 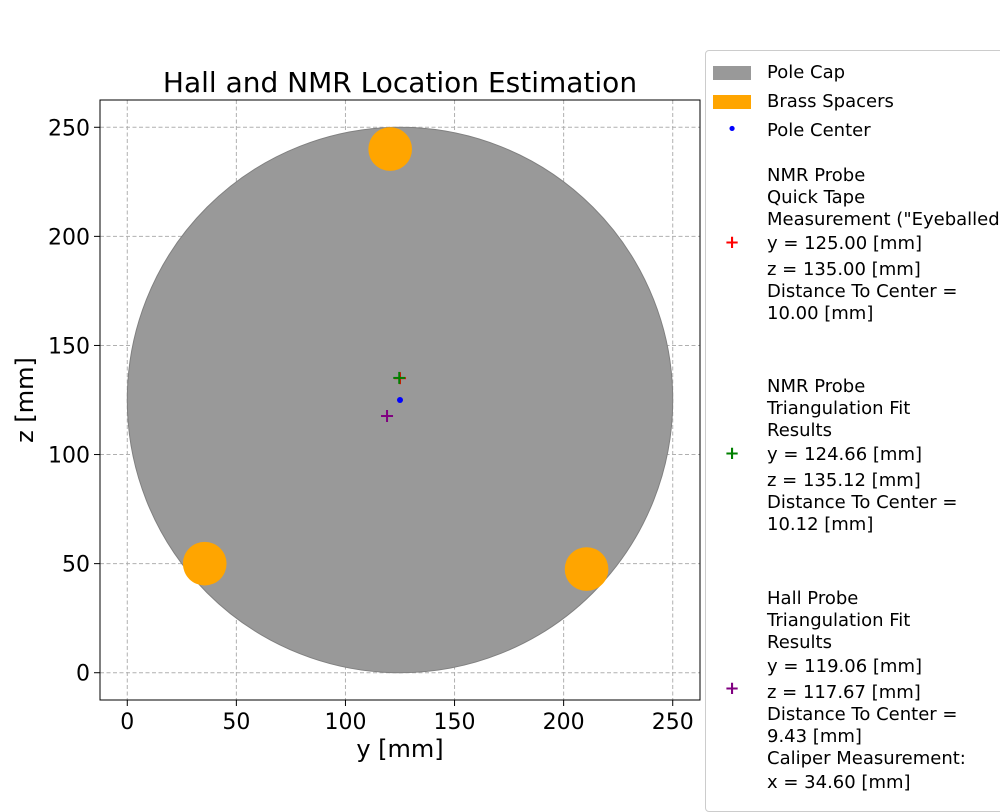 I want to click on y-tick-label: 150, so click(x=69, y=346).